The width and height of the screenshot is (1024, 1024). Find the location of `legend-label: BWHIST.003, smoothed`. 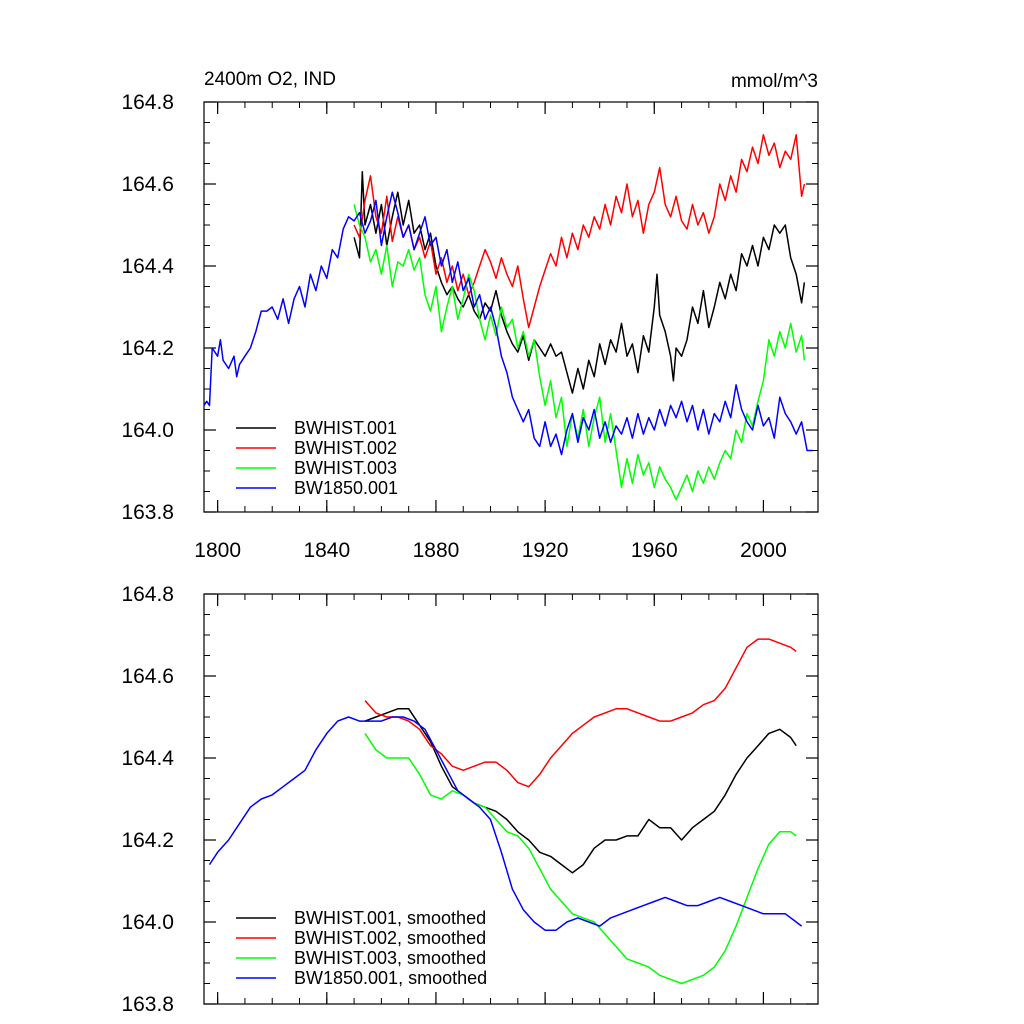

legend-label: BWHIST.003, smoothed is located at coordinates (390, 958).